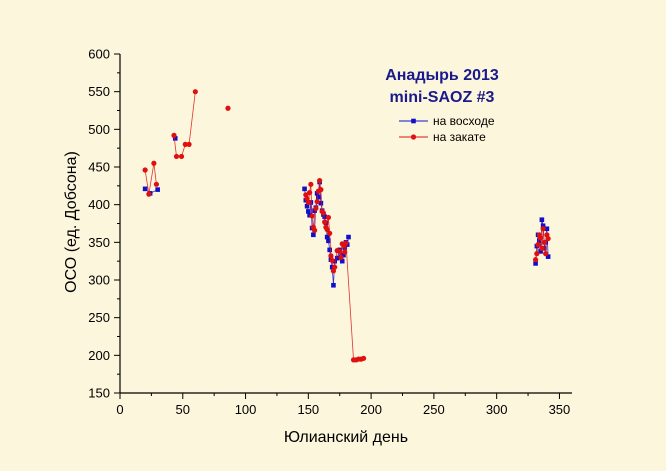 The width and height of the screenshot is (666, 471). I want to click on chart-title-line-1: Анадырь 2013, so click(442, 75).